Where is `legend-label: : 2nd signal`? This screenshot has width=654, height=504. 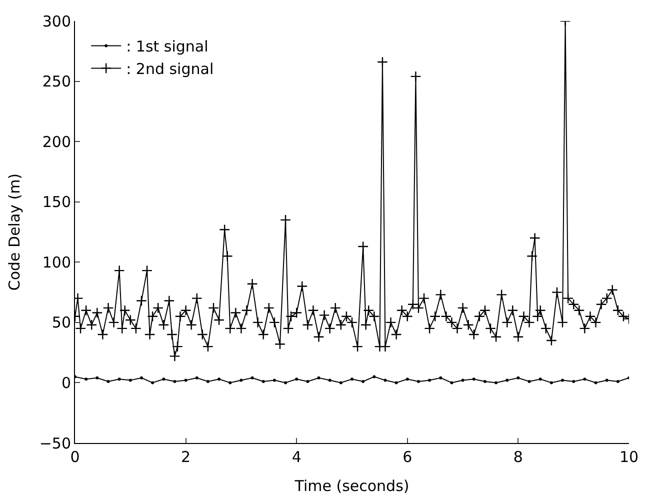
legend-label: : 2nd signal is located at coordinates (170, 69).